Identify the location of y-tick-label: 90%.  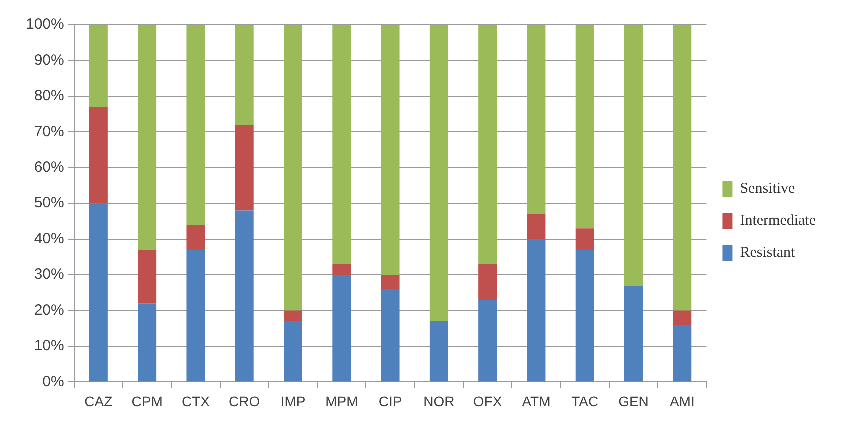
(49, 60).